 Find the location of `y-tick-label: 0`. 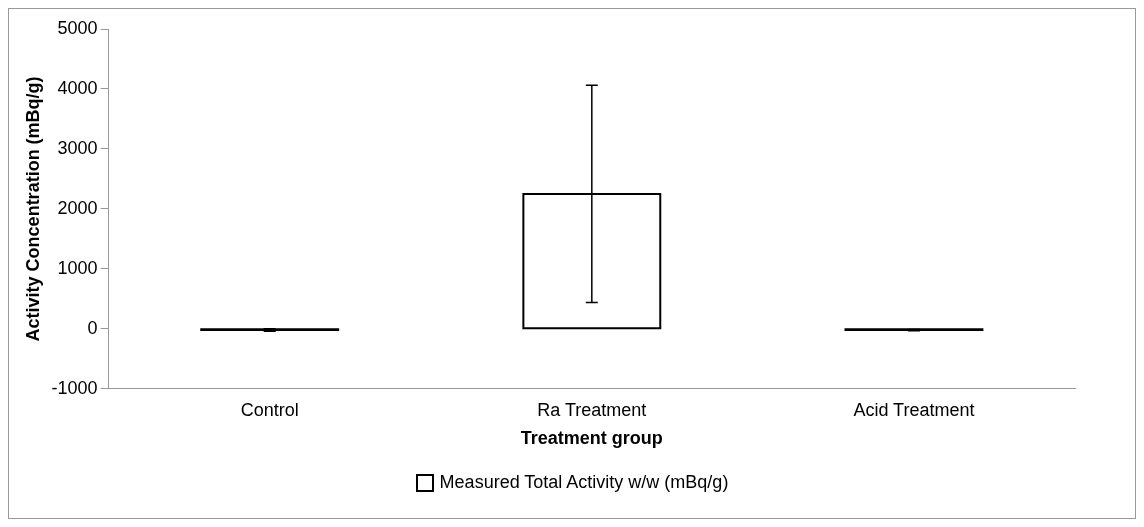

y-tick-label: 0 is located at coordinates (92, 327).